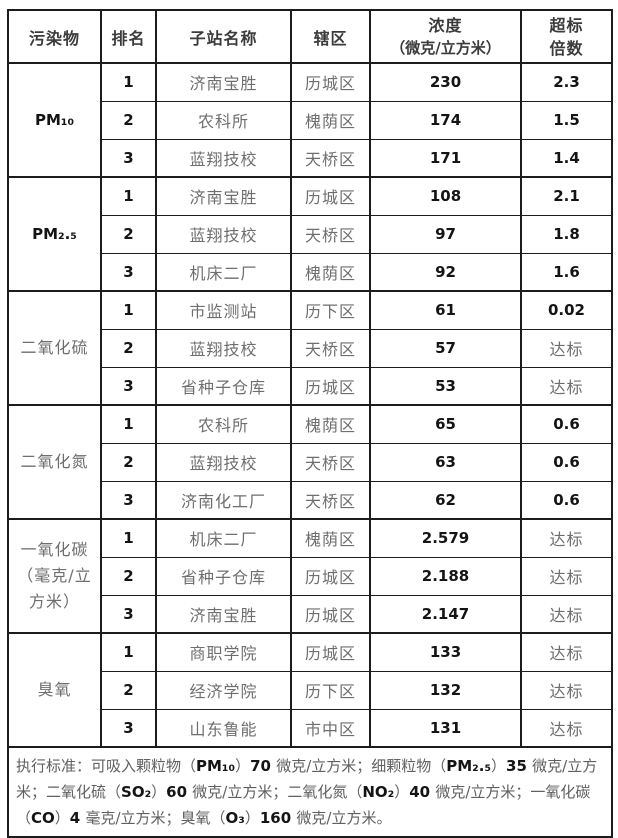  What do you see at coordinates (310, 462) in the screenshot?
I see `table-row: 2 蓝翔技校 天桥区 63 0.6` at bounding box center [310, 462].